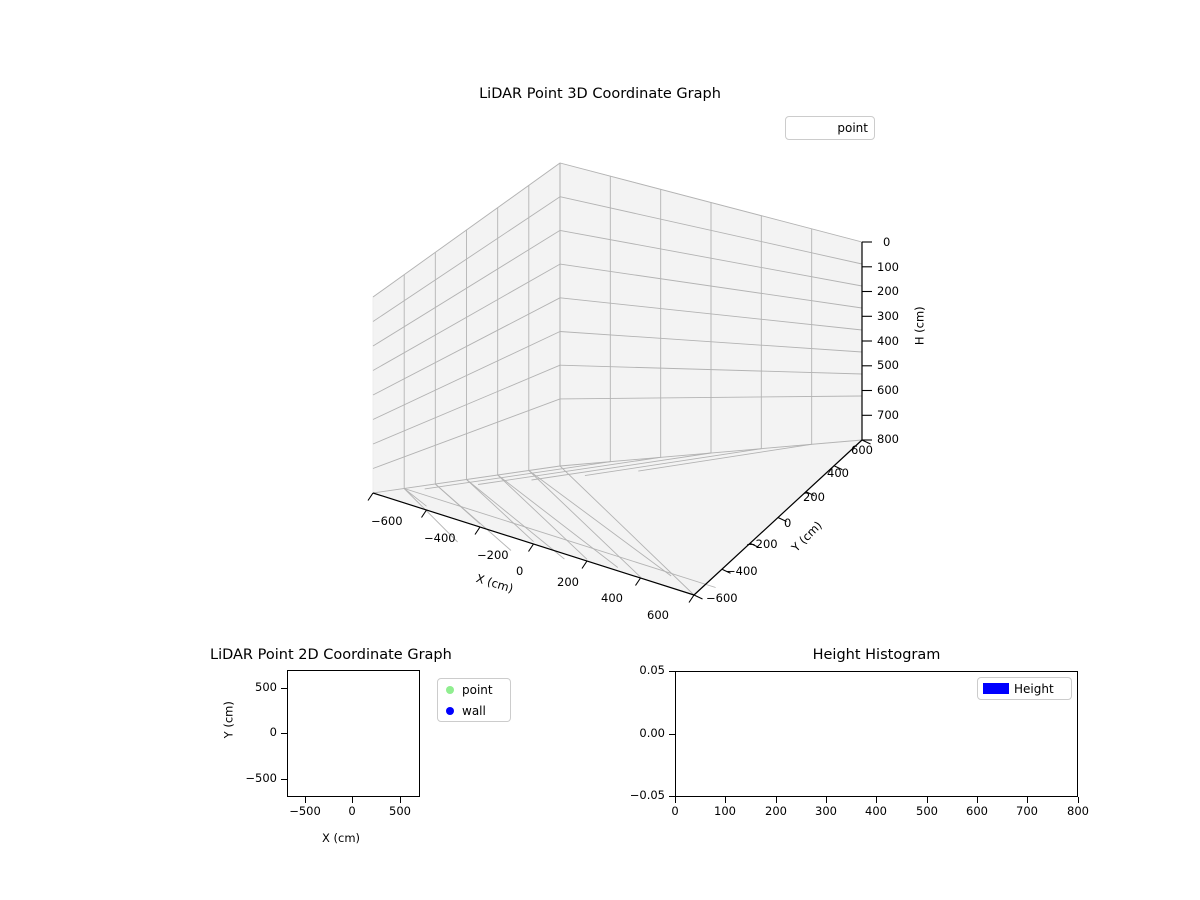 This screenshot has width=1200, height=900. Describe the element at coordinates (273, 732) in the screenshot. I see `y-tick-label-2d-0: 0` at that location.